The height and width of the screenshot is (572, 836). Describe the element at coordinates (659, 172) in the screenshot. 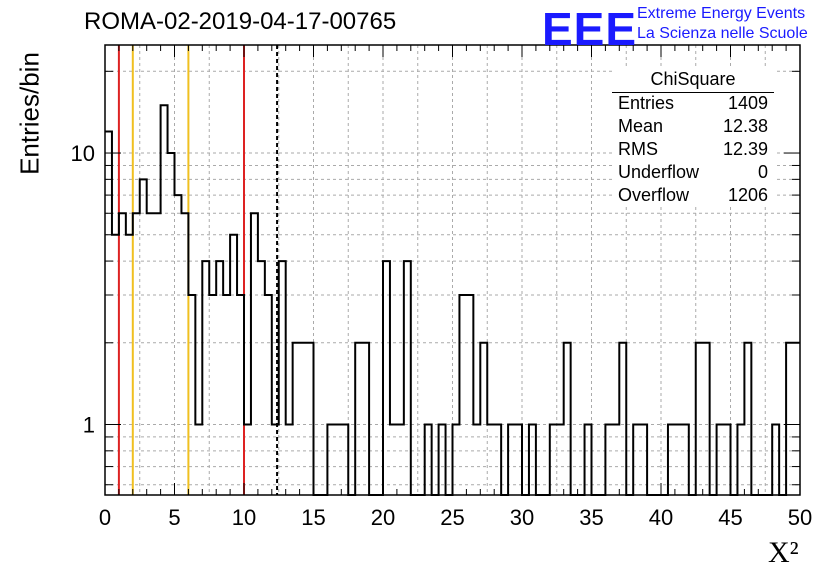

I see `stats-key: Underflow` at that location.